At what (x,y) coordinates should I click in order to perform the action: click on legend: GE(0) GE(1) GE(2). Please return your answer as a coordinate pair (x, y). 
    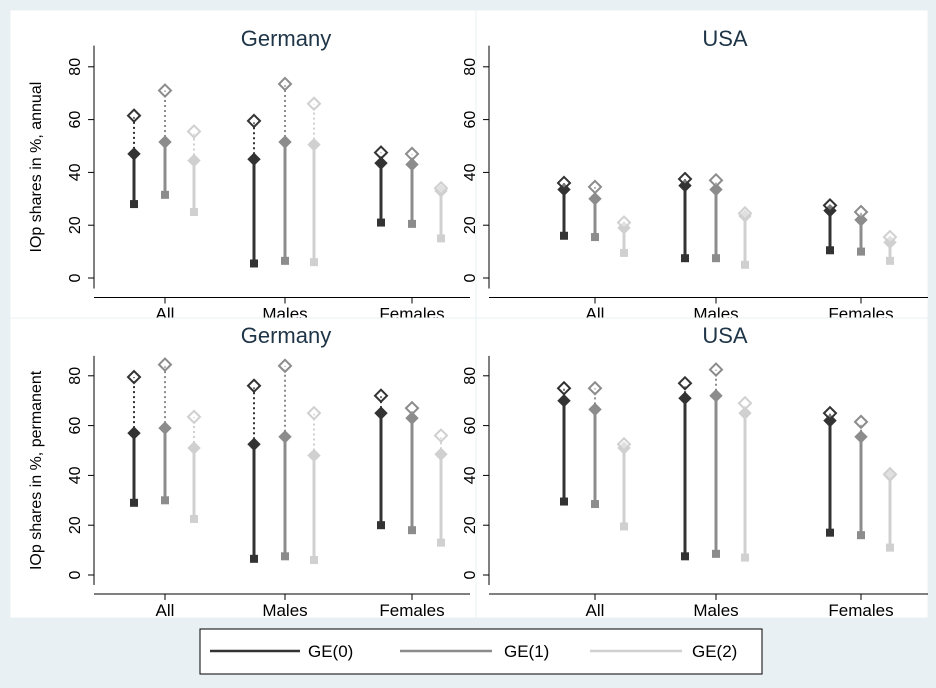
    Looking at the image, I should click on (481, 651).